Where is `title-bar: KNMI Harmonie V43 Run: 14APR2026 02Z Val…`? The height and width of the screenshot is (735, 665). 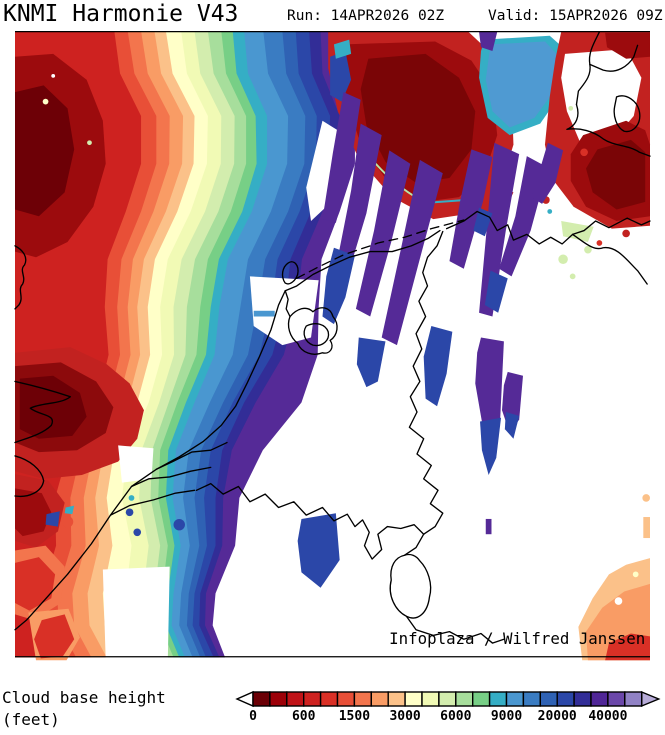 title-bar: KNMI Harmonie V43 Run: 14APR2026 02Z Val… is located at coordinates (332, 15).